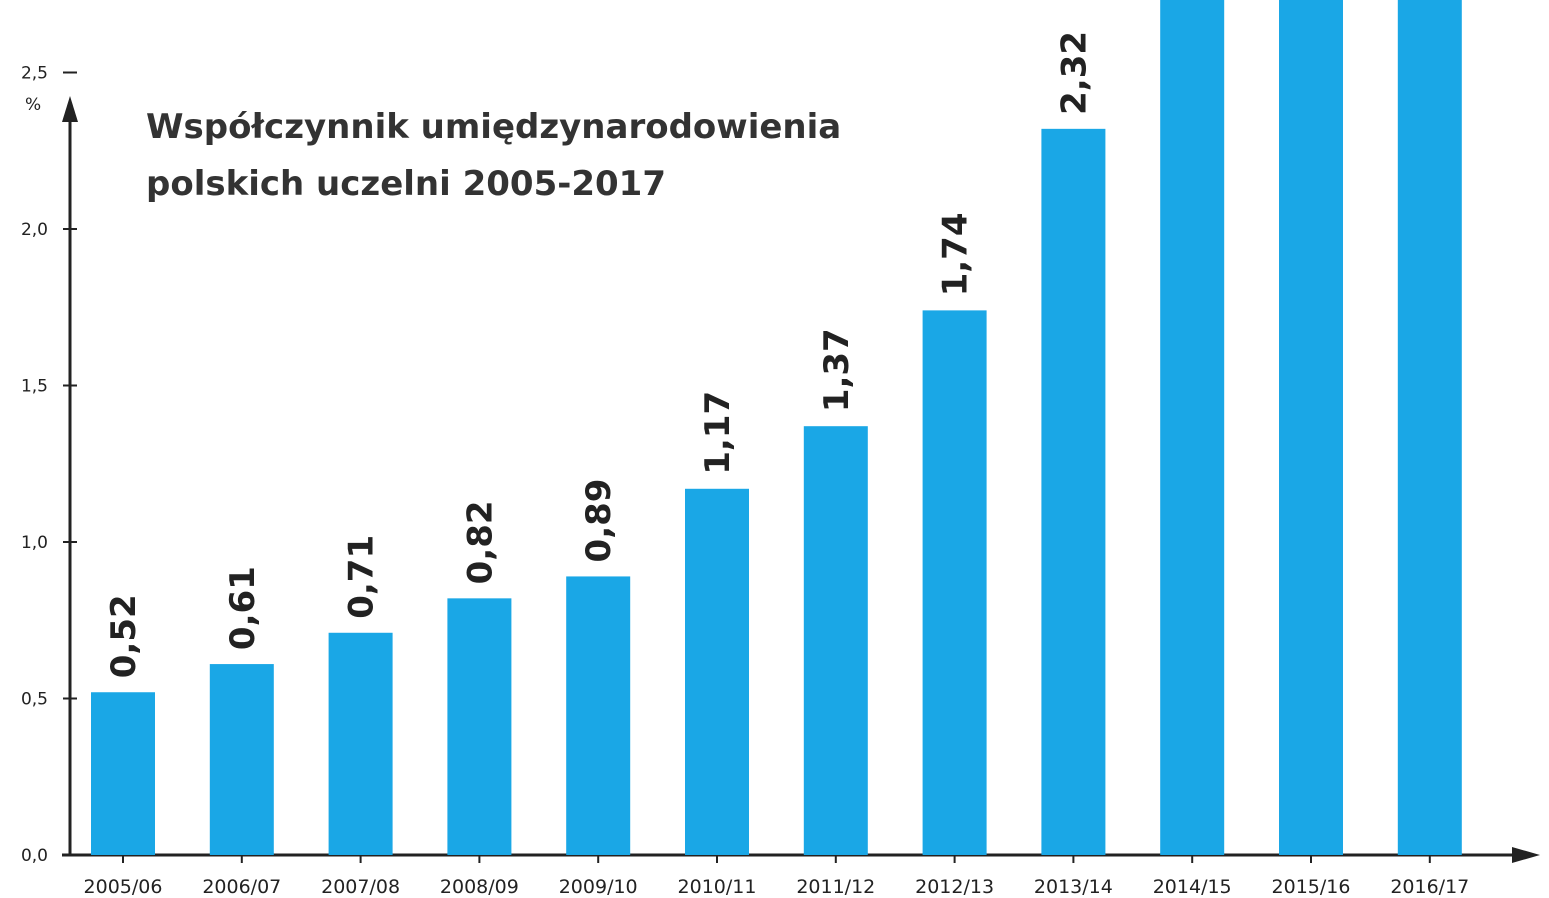 The width and height of the screenshot is (1549, 898). What do you see at coordinates (954, 887) in the screenshot?
I see `x-tick-label: 2012/13` at bounding box center [954, 887].